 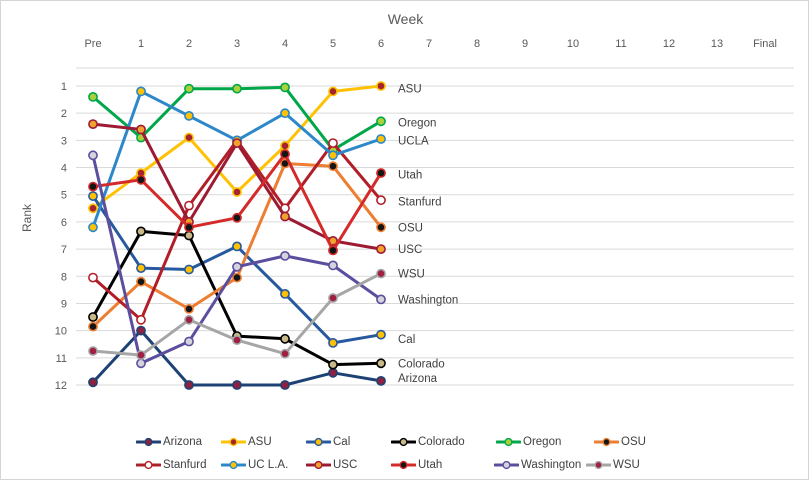 I want to click on legend-label-colorado: Colorado, so click(x=441, y=442).